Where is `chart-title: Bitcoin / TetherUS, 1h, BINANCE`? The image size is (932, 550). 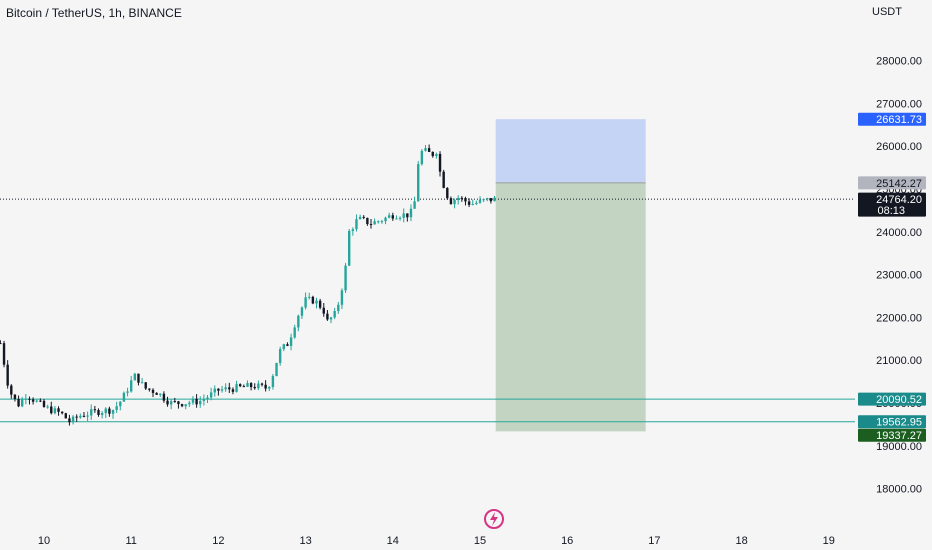
chart-title: Bitcoin / TetherUS, 1h, BINANCE is located at coordinates (94, 13).